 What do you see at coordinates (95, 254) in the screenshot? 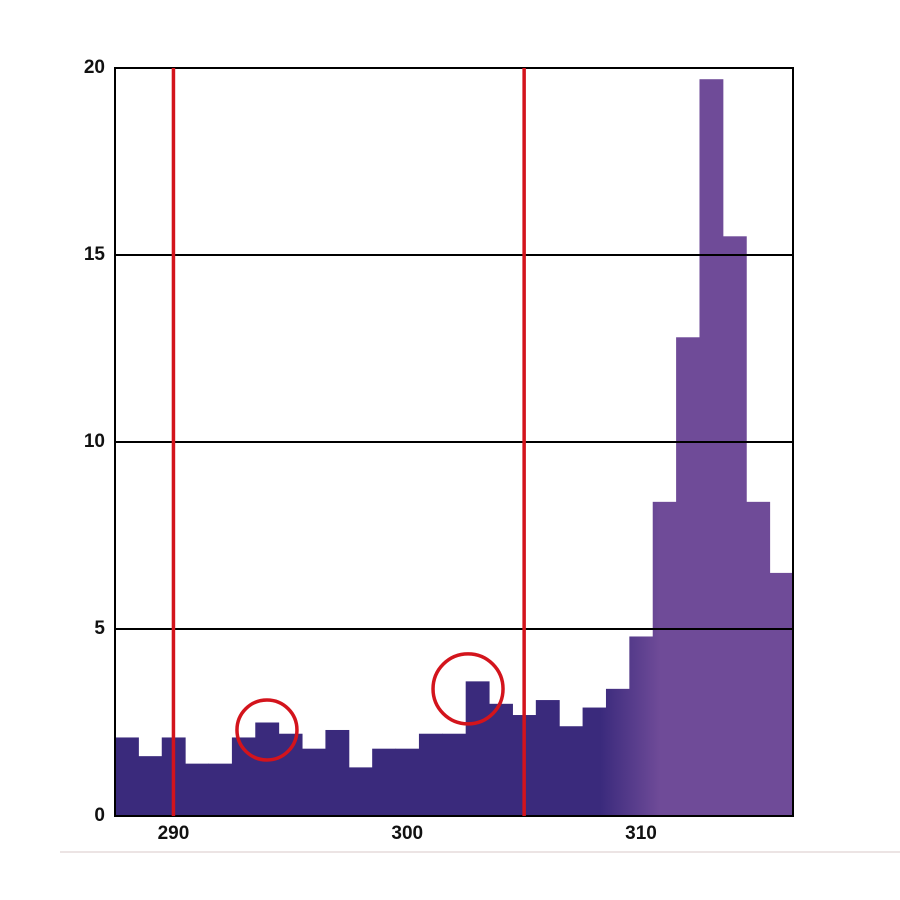
I see `y-tick-label: 15` at bounding box center [95, 254].